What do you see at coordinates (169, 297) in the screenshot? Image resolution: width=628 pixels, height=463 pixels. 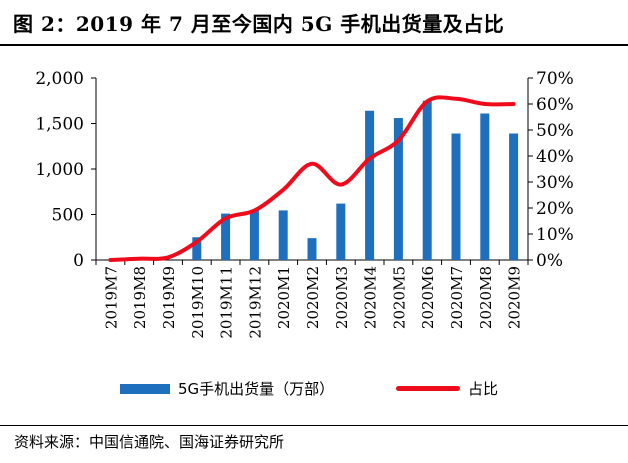 I see `x-tick-label: 2019M9` at bounding box center [169, 297].